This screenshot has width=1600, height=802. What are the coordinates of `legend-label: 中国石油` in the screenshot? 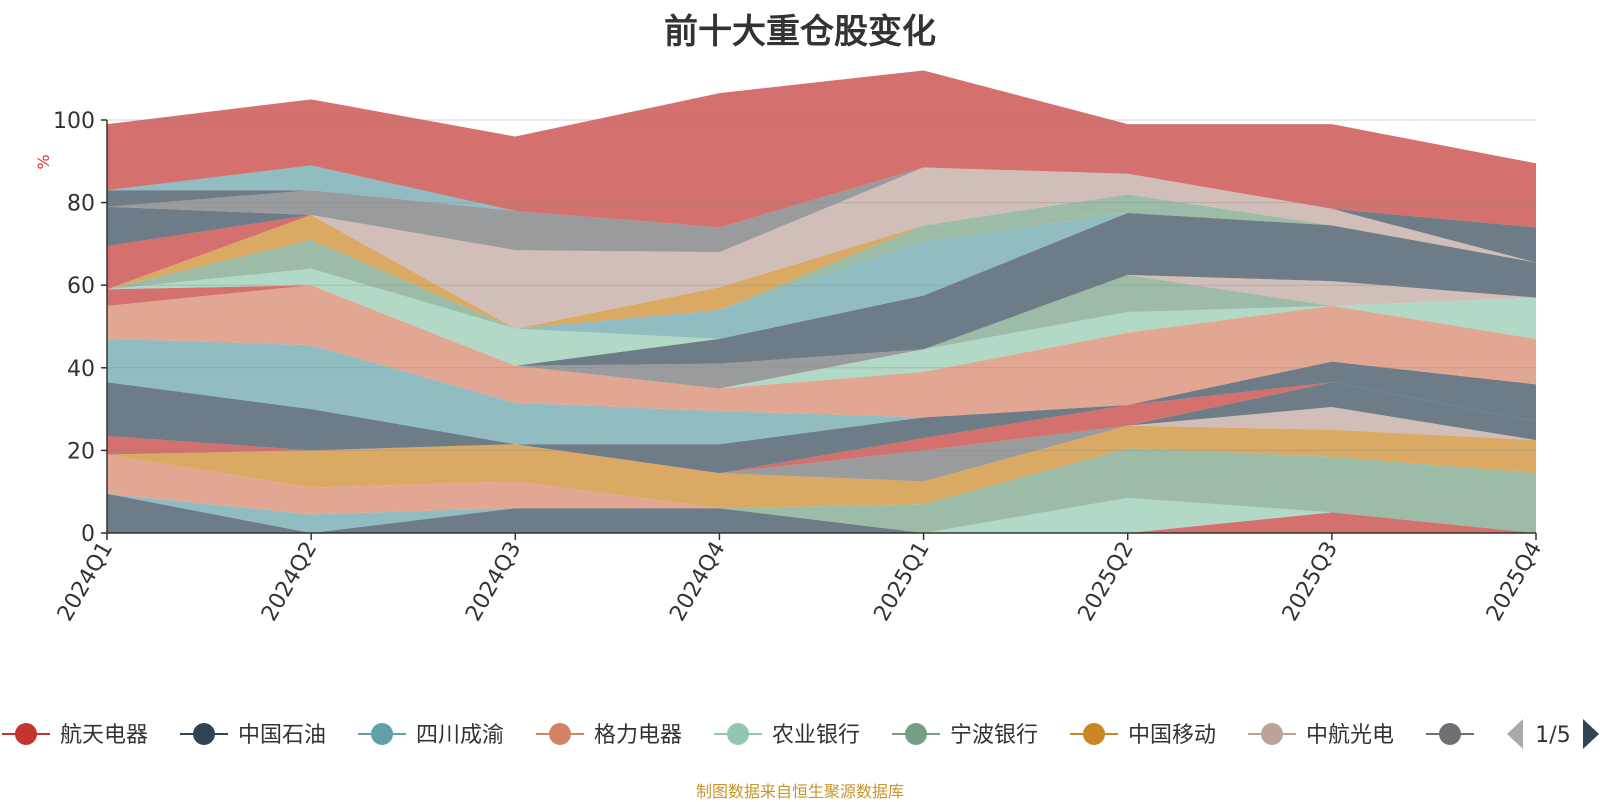 It's located at (282, 735).